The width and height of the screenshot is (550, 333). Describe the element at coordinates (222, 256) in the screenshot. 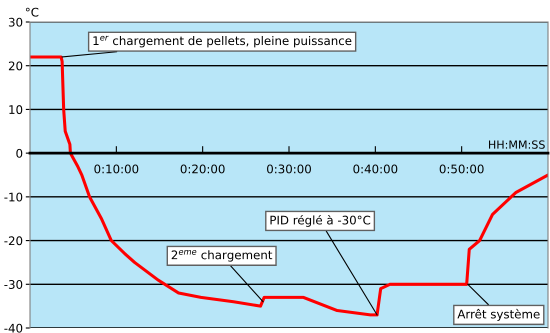

I see `annotation: 2$^{eme}$ chargement` at that location.